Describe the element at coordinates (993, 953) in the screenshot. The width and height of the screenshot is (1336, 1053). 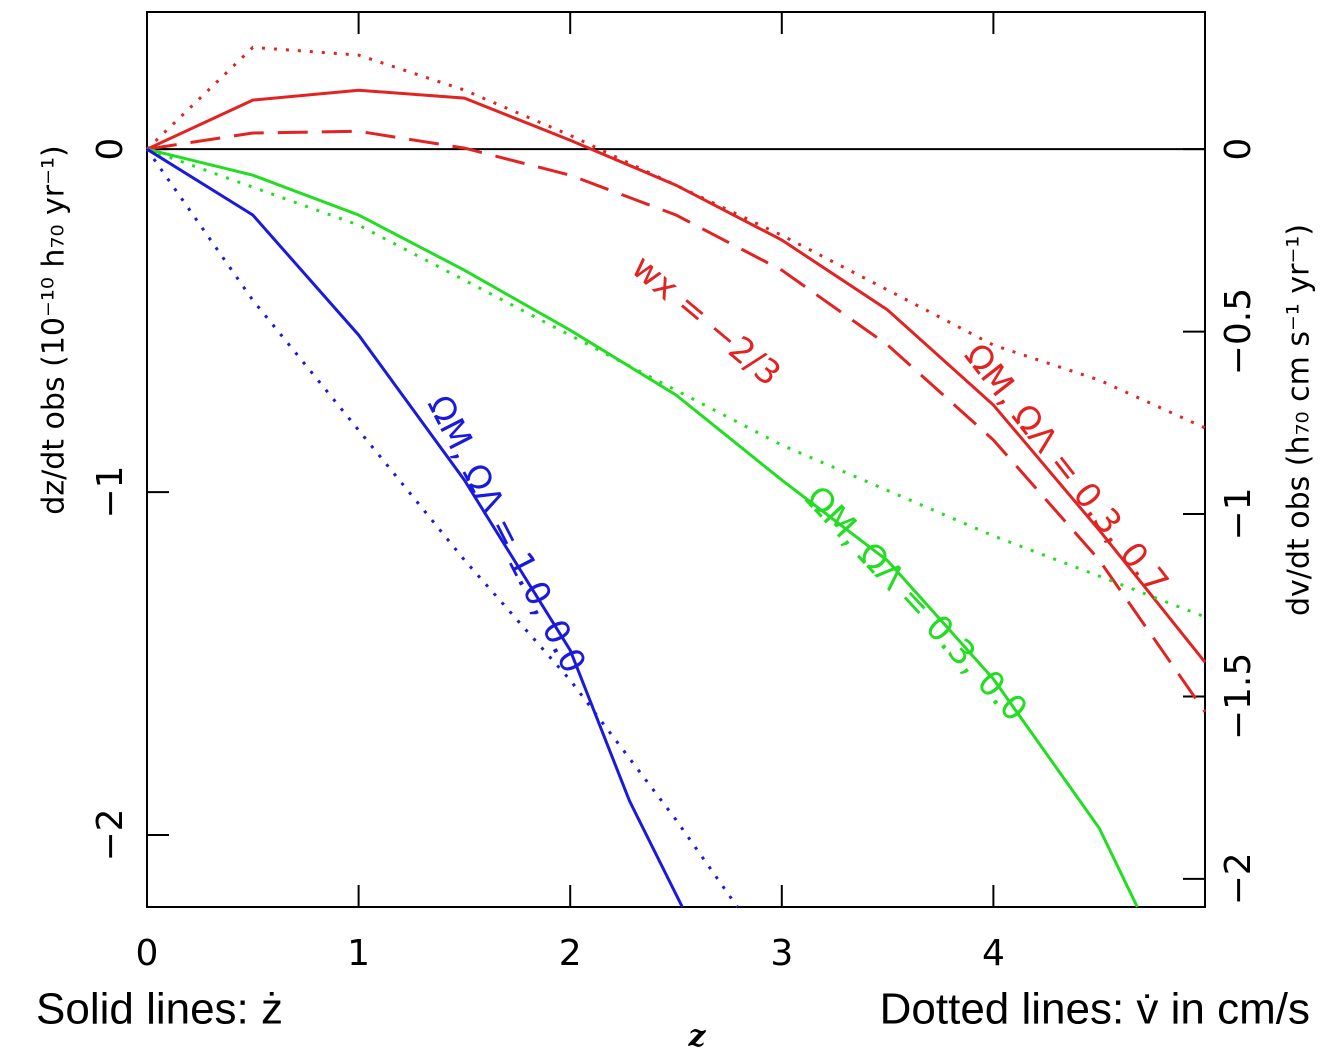
I see `x-tick-label: 4` at that location.